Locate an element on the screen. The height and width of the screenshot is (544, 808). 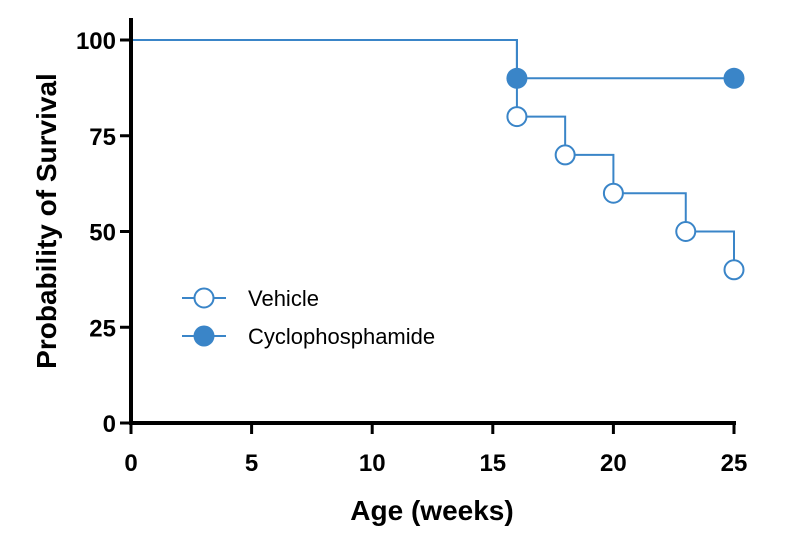
x-tick-label: 0 is located at coordinates (130, 463).